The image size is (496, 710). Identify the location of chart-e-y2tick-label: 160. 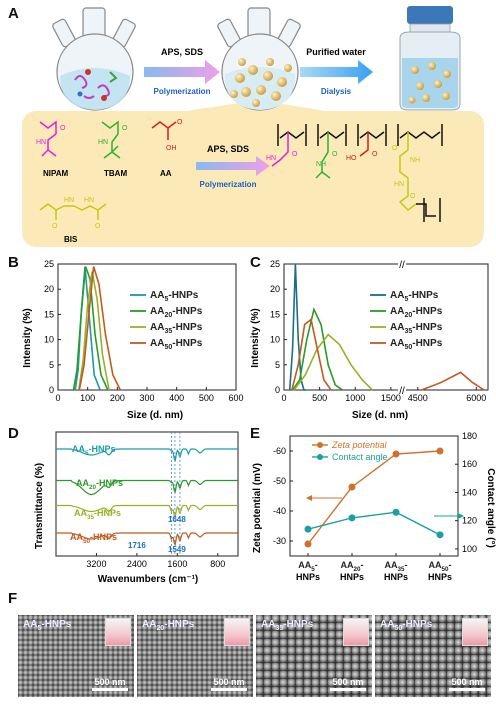
(469, 464).